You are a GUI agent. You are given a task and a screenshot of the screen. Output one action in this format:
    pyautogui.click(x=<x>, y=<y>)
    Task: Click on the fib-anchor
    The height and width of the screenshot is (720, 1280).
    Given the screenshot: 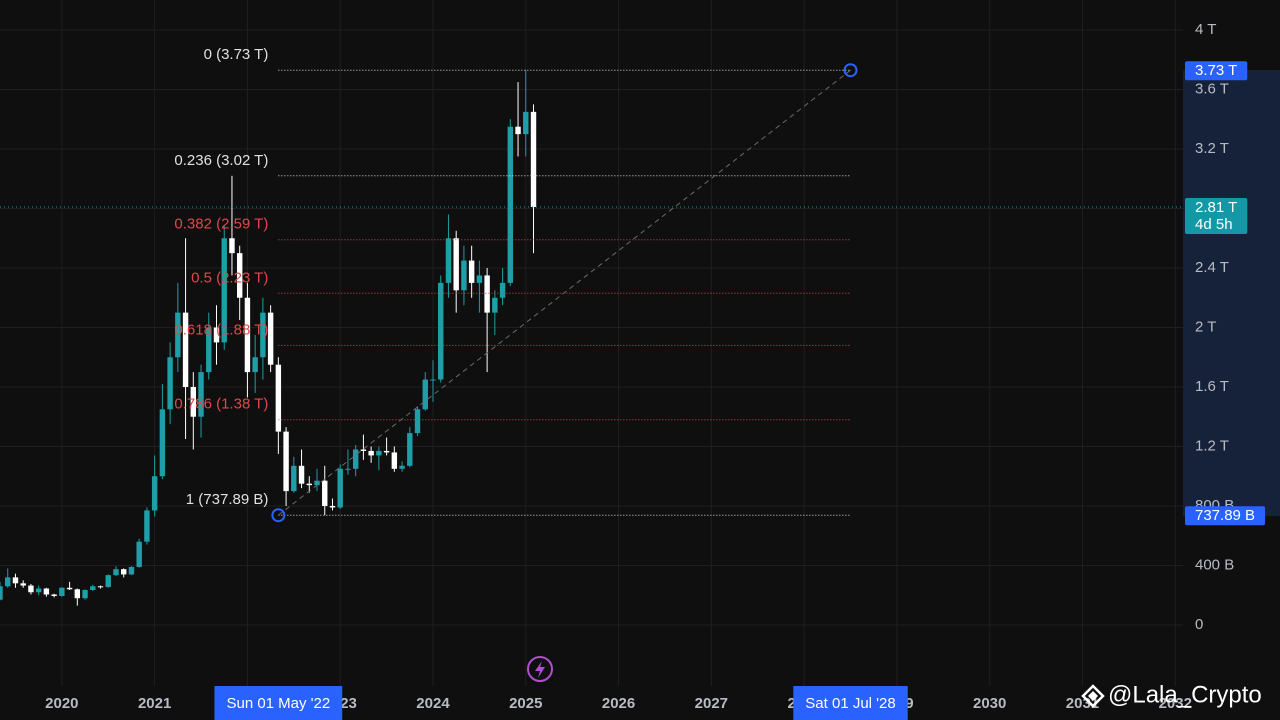 What is the action you would take?
    pyautogui.click(x=278, y=515)
    